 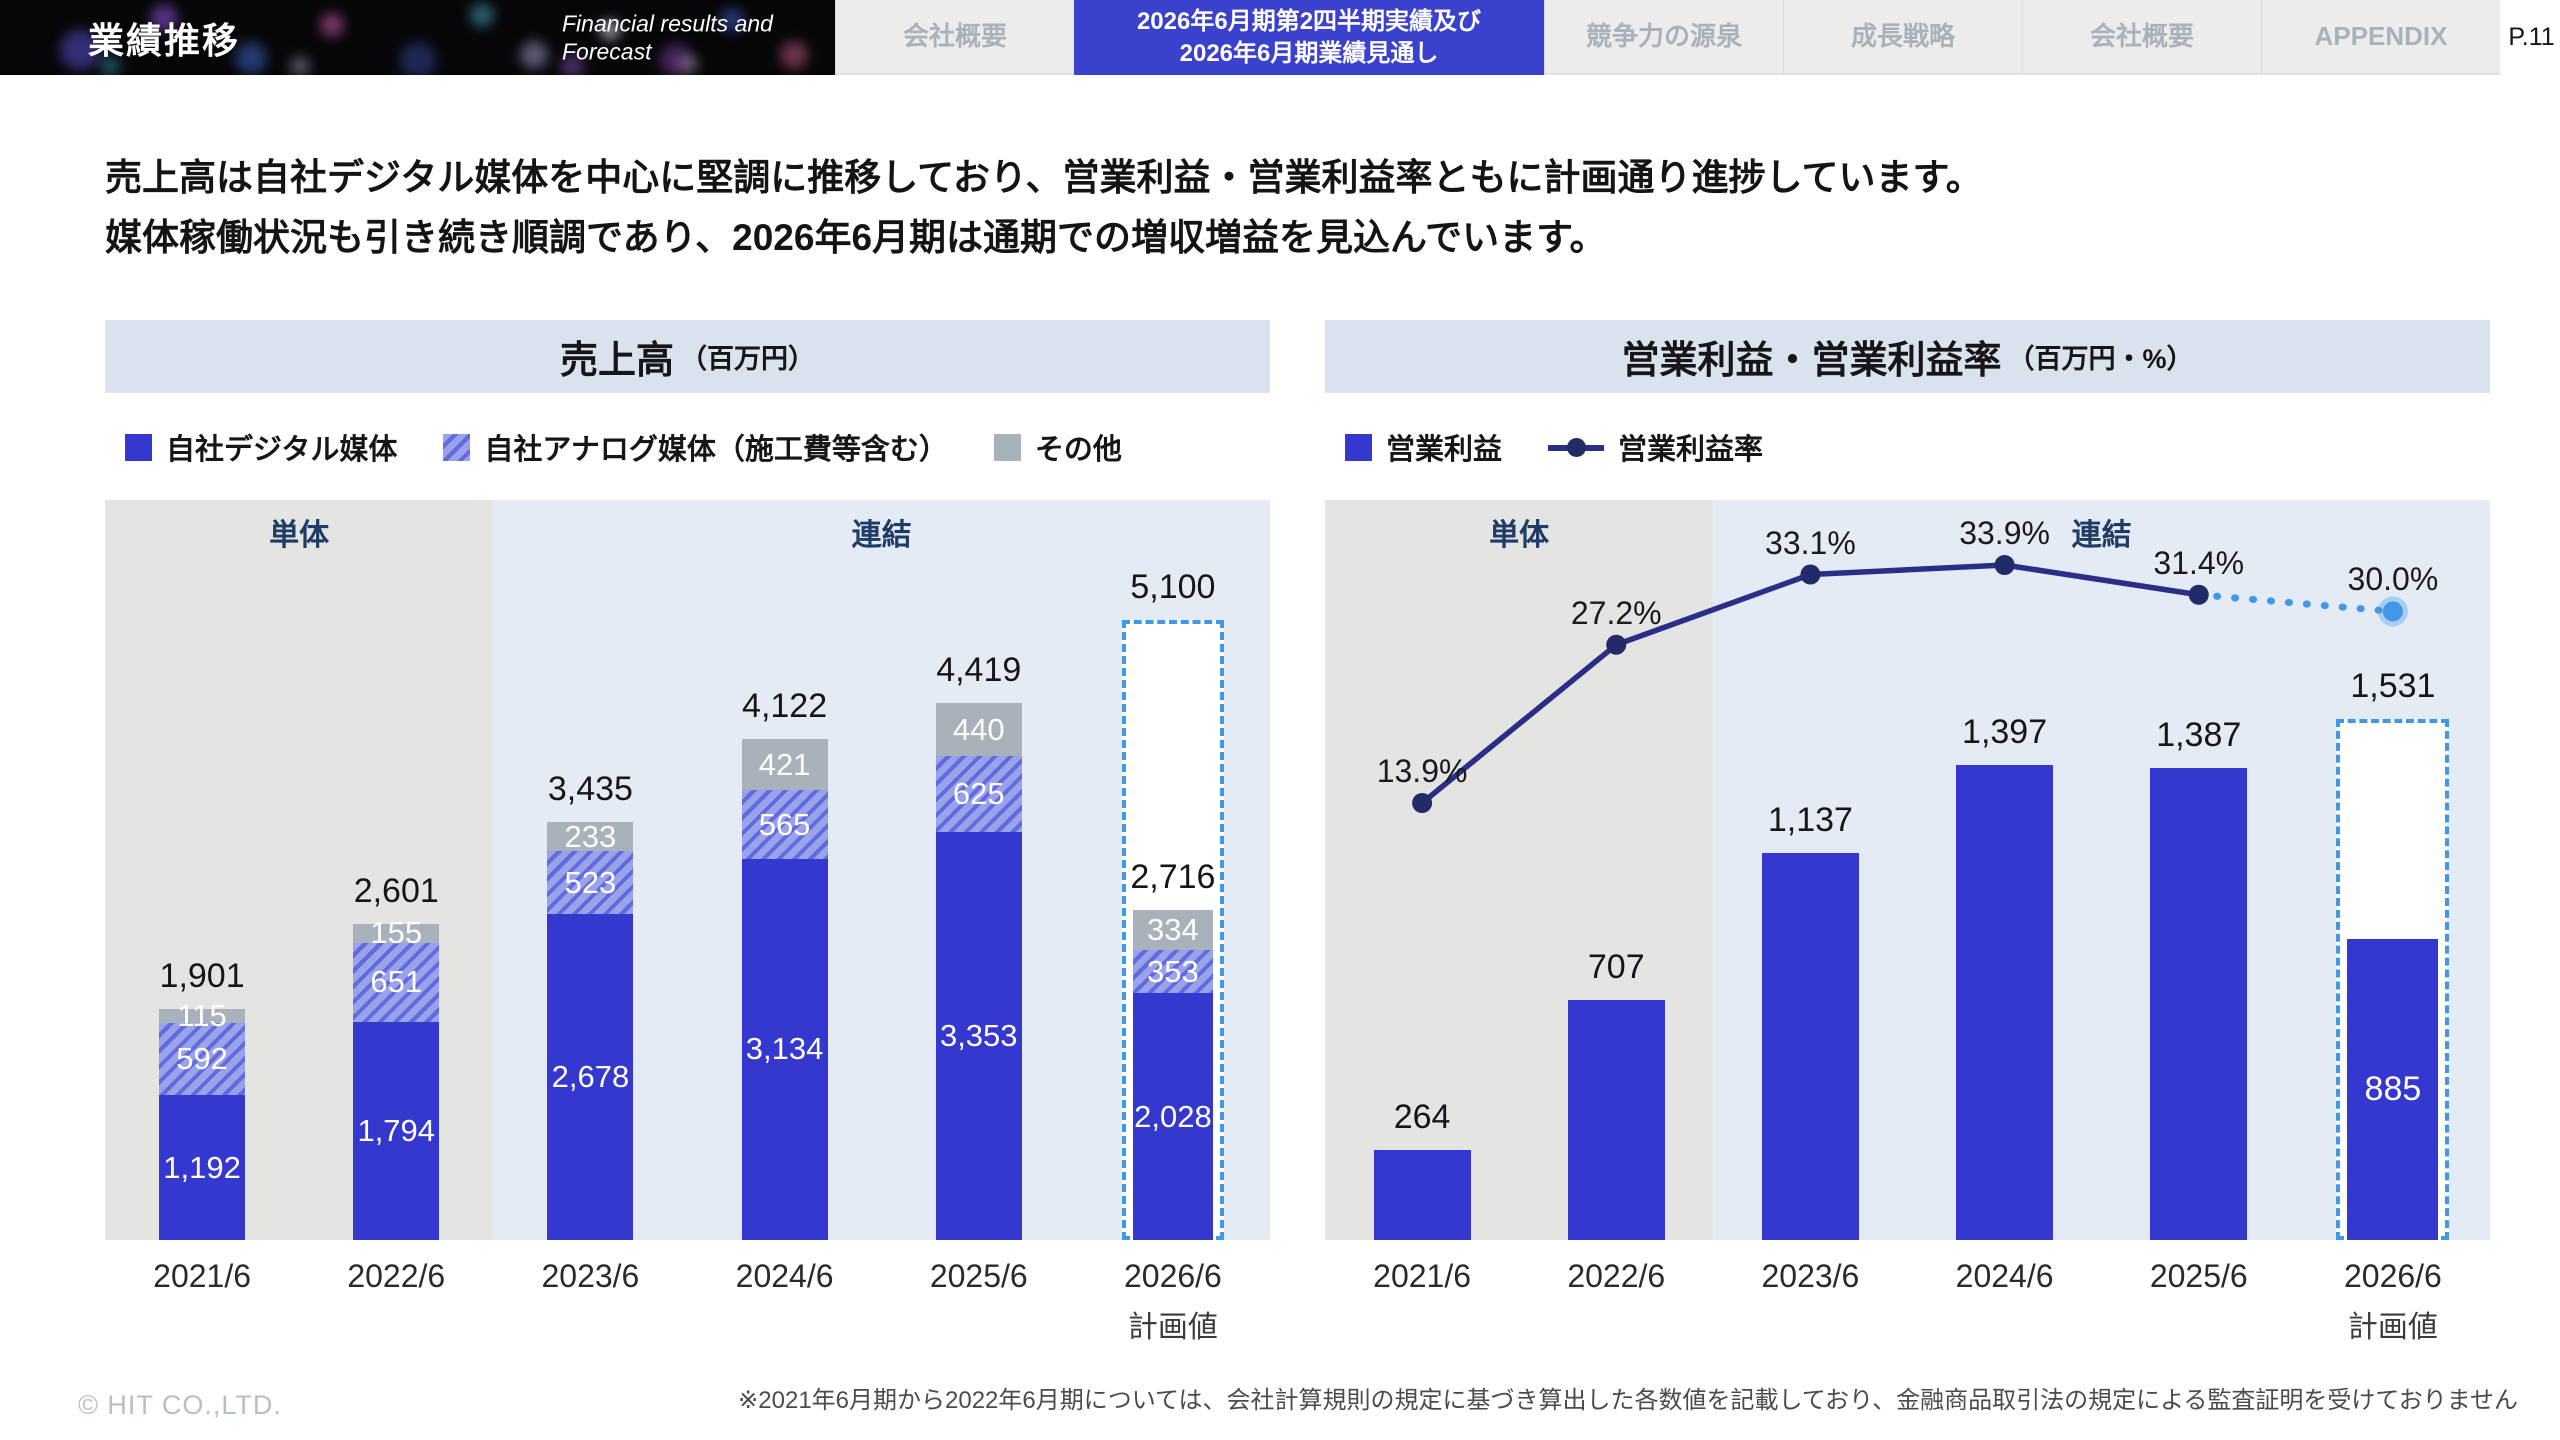 What do you see at coordinates (978, 729) in the screenshot?
I see `bar-segment: 440` at bounding box center [978, 729].